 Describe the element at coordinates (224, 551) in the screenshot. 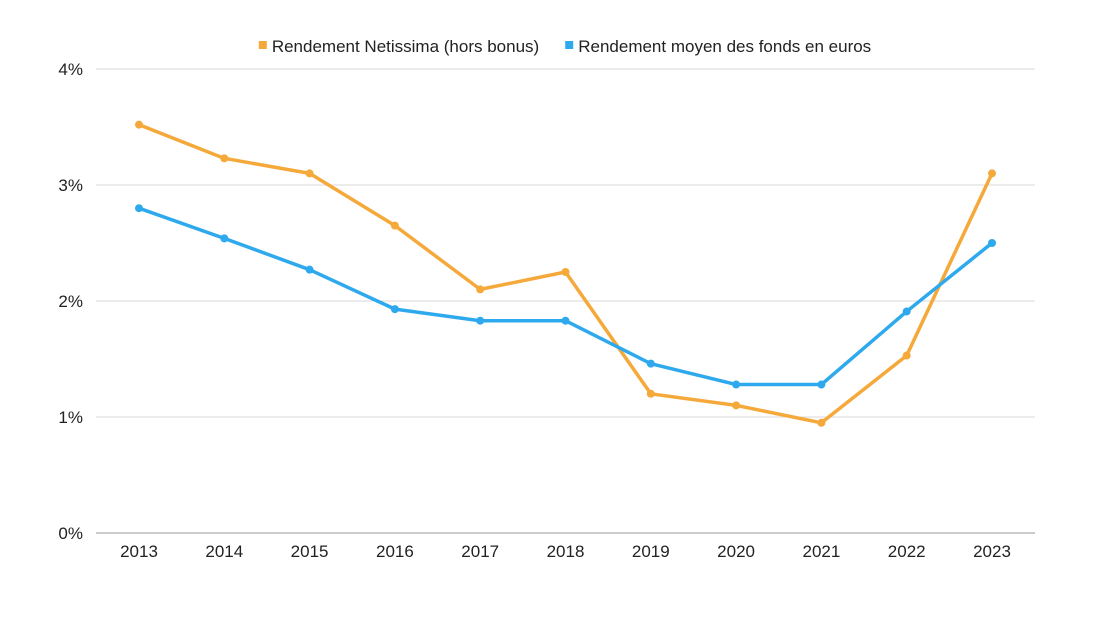

I see `x-tick-label: 2014` at that location.